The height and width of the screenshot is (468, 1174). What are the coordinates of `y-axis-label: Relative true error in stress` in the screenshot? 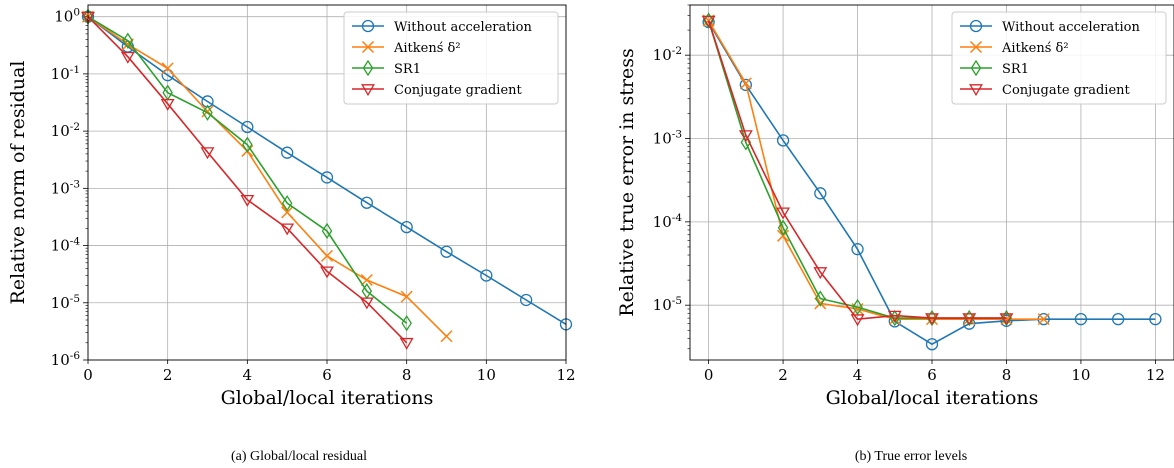 It's located at (627, 182).